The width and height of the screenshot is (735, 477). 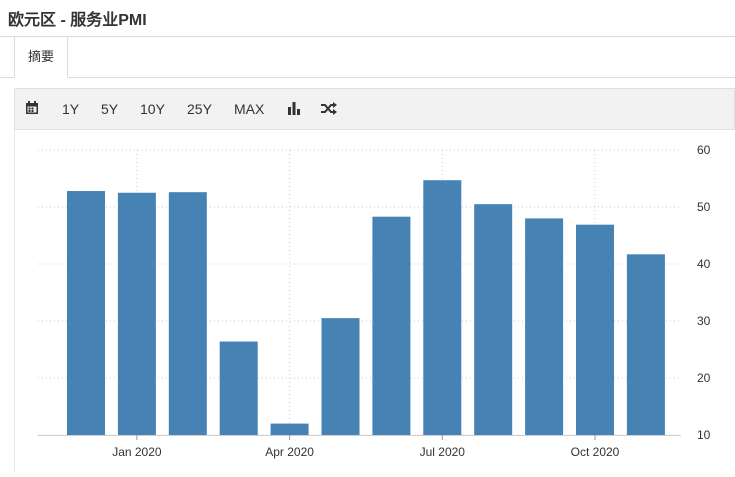 What do you see at coordinates (493, 319) in the screenshot?
I see `bar-aug-2020` at bounding box center [493, 319].